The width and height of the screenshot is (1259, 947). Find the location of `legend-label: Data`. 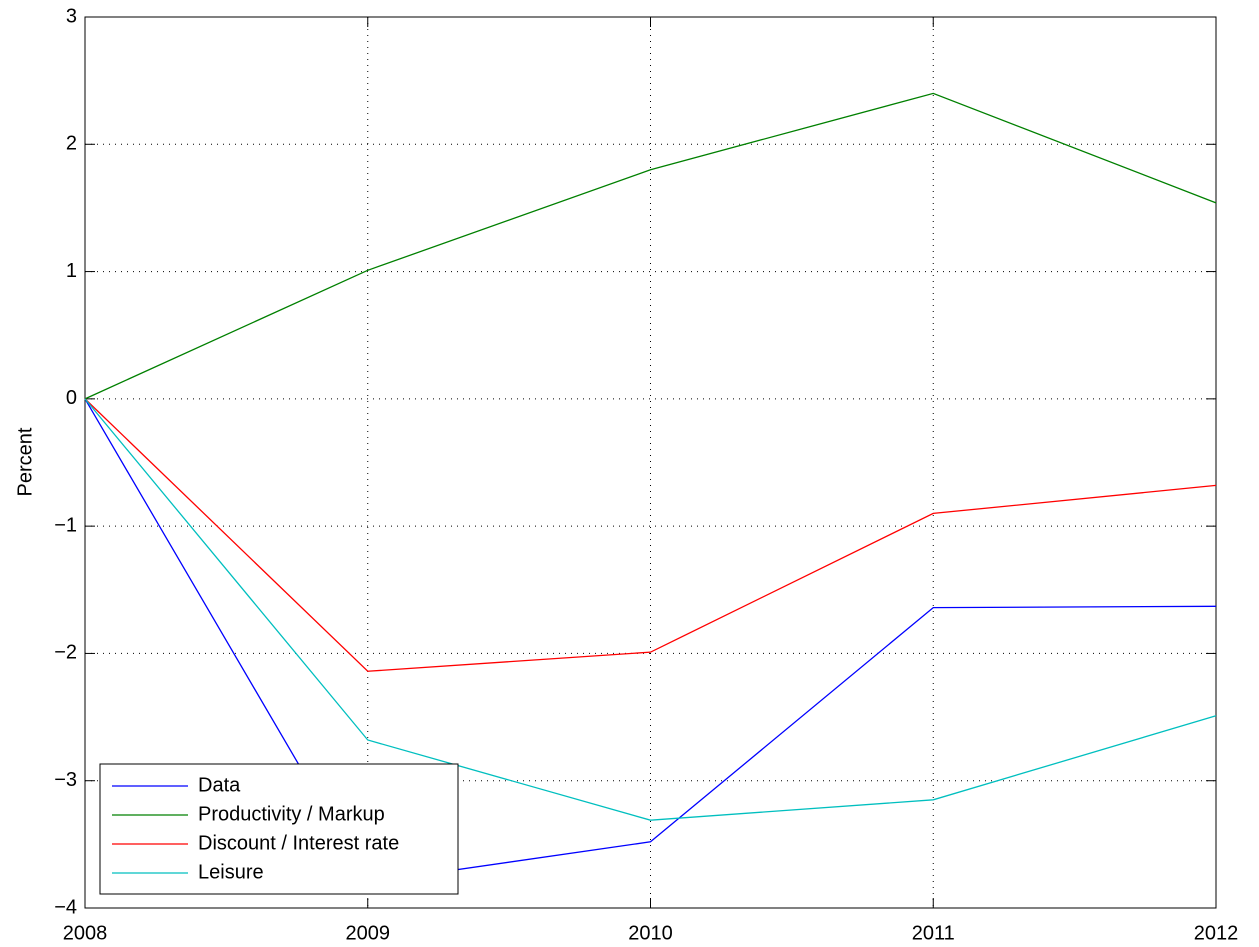

legend-label: Data is located at coordinates (219, 785).